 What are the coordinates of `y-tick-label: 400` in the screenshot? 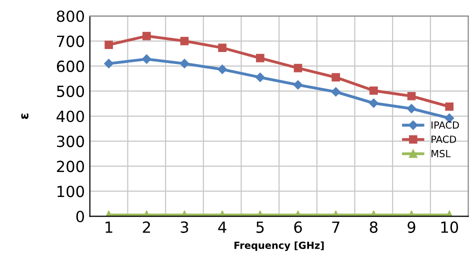 It's located at (70, 116).